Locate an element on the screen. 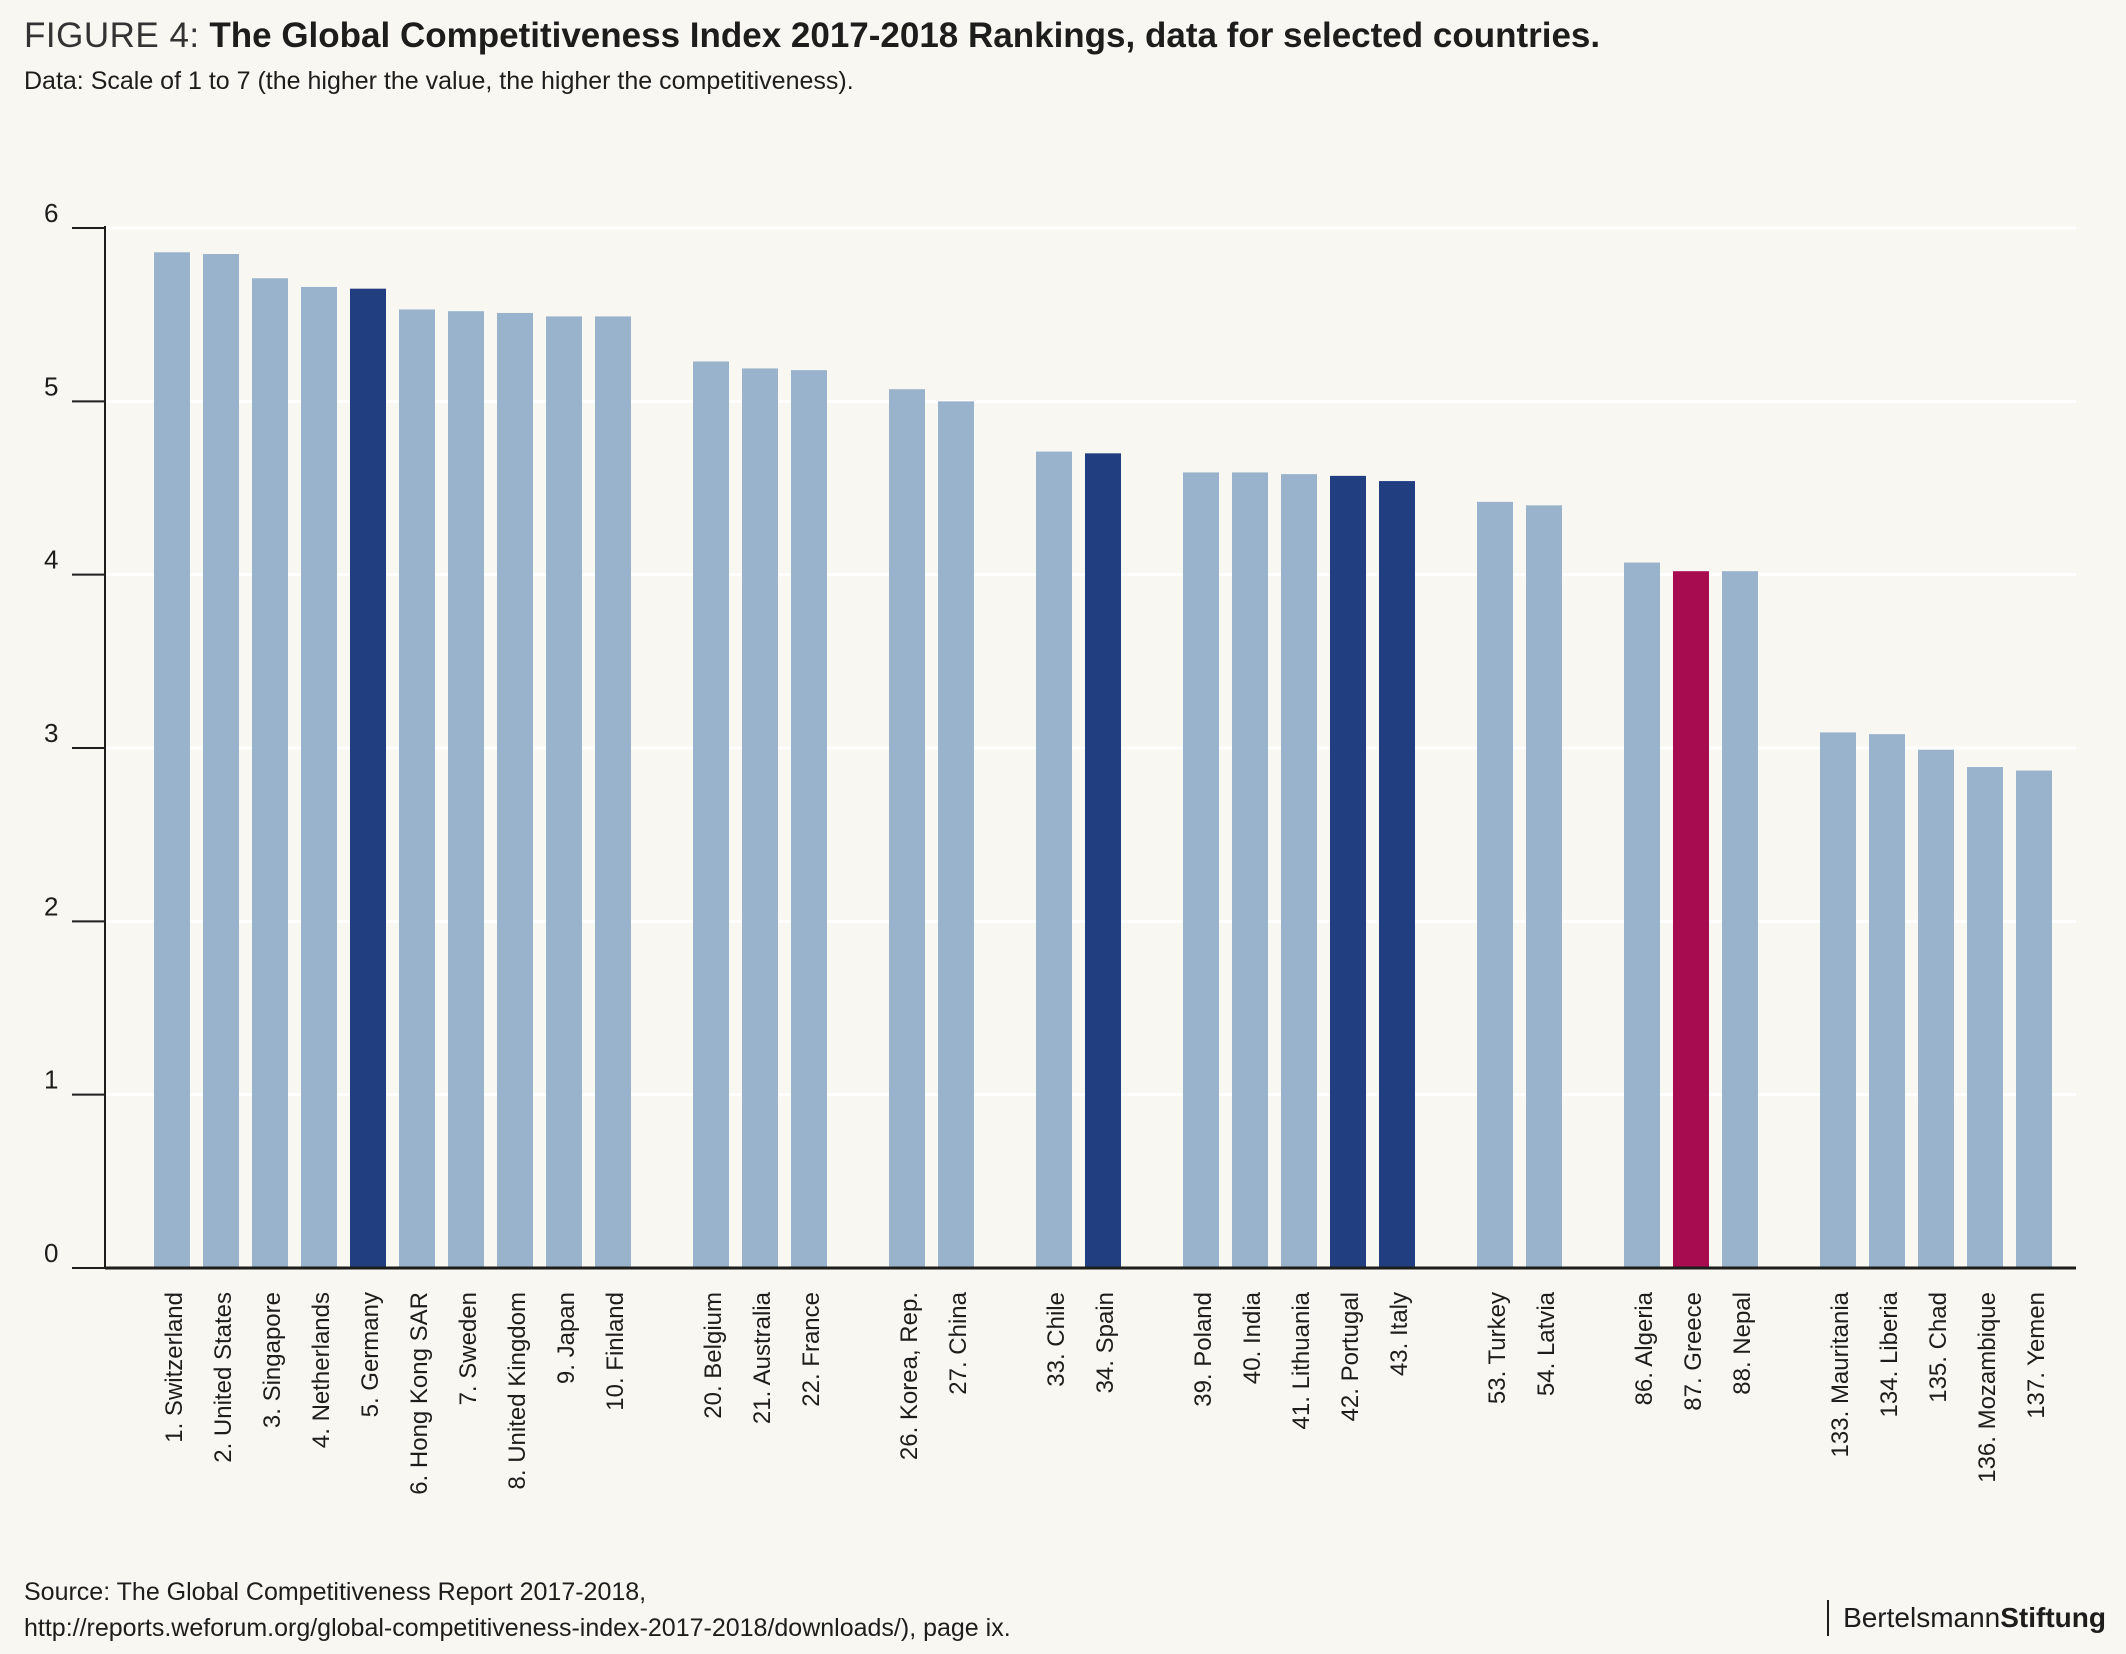 The image size is (2126, 1654). bar-6-hong-kong-sar is located at coordinates (417, 788).